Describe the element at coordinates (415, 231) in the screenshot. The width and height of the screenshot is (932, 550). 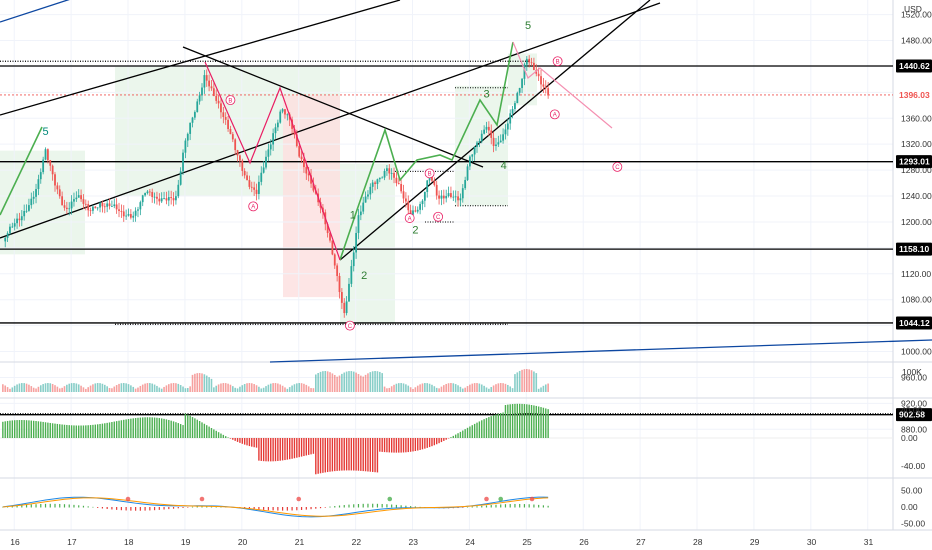
I see `wave-label: 2` at that location.